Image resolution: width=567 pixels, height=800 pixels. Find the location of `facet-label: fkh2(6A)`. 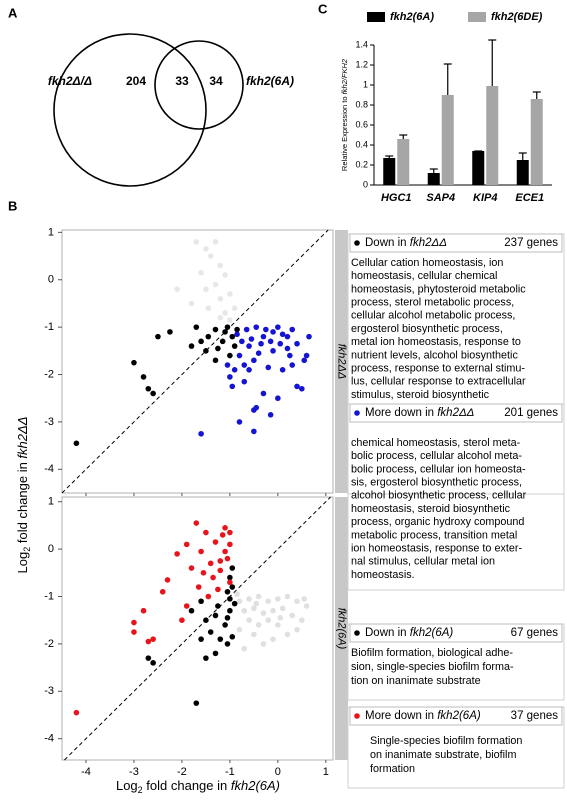

facet-label: fkh2(6A) is located at coordinates (342, 629).